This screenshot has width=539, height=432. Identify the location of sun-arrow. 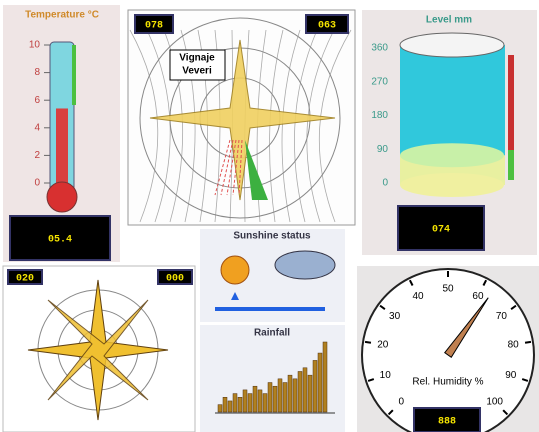
(235, 296).